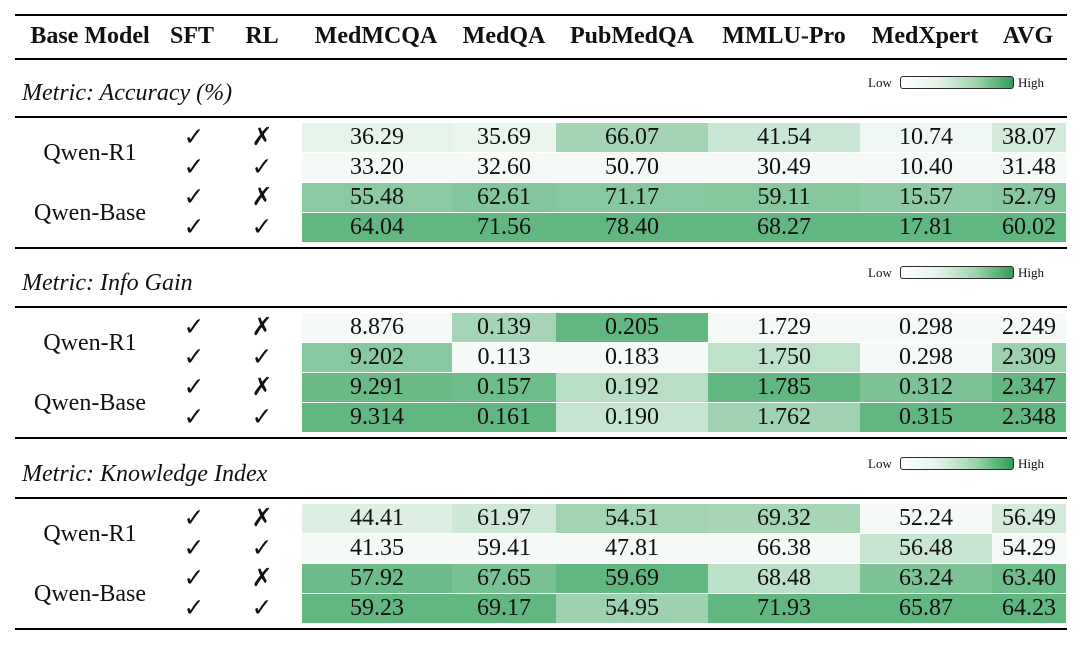 The height and width of the screenshot is (649, 1080). Describe the element at coordinates (784, 578) in the screenshot. I see `heatmap-cell: 68.48` at that location.